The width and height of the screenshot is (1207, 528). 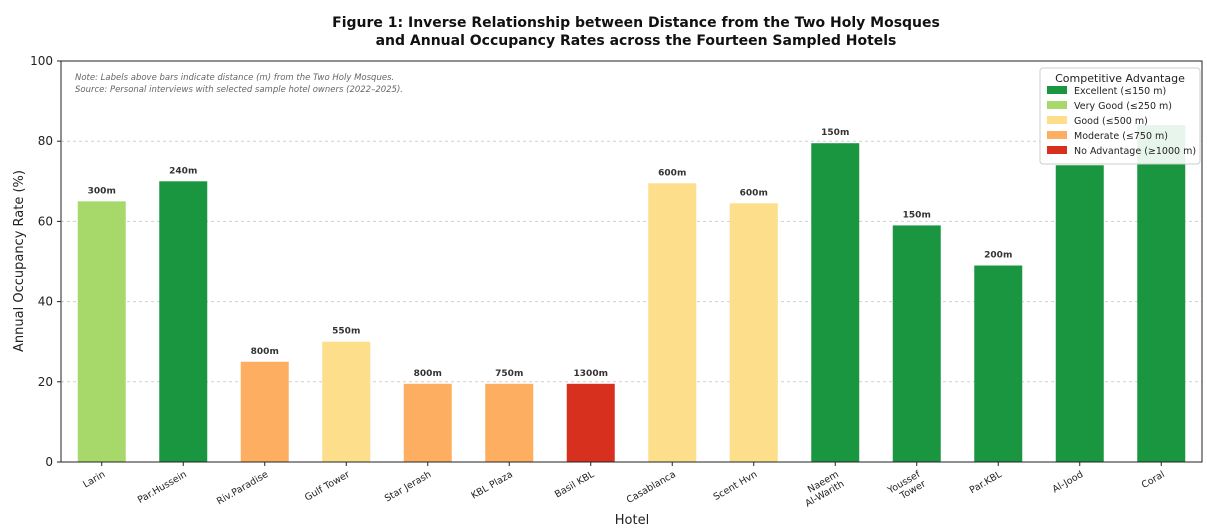 I want to click on x-tick-label: Par.KBL, so click(x=986, y=482).